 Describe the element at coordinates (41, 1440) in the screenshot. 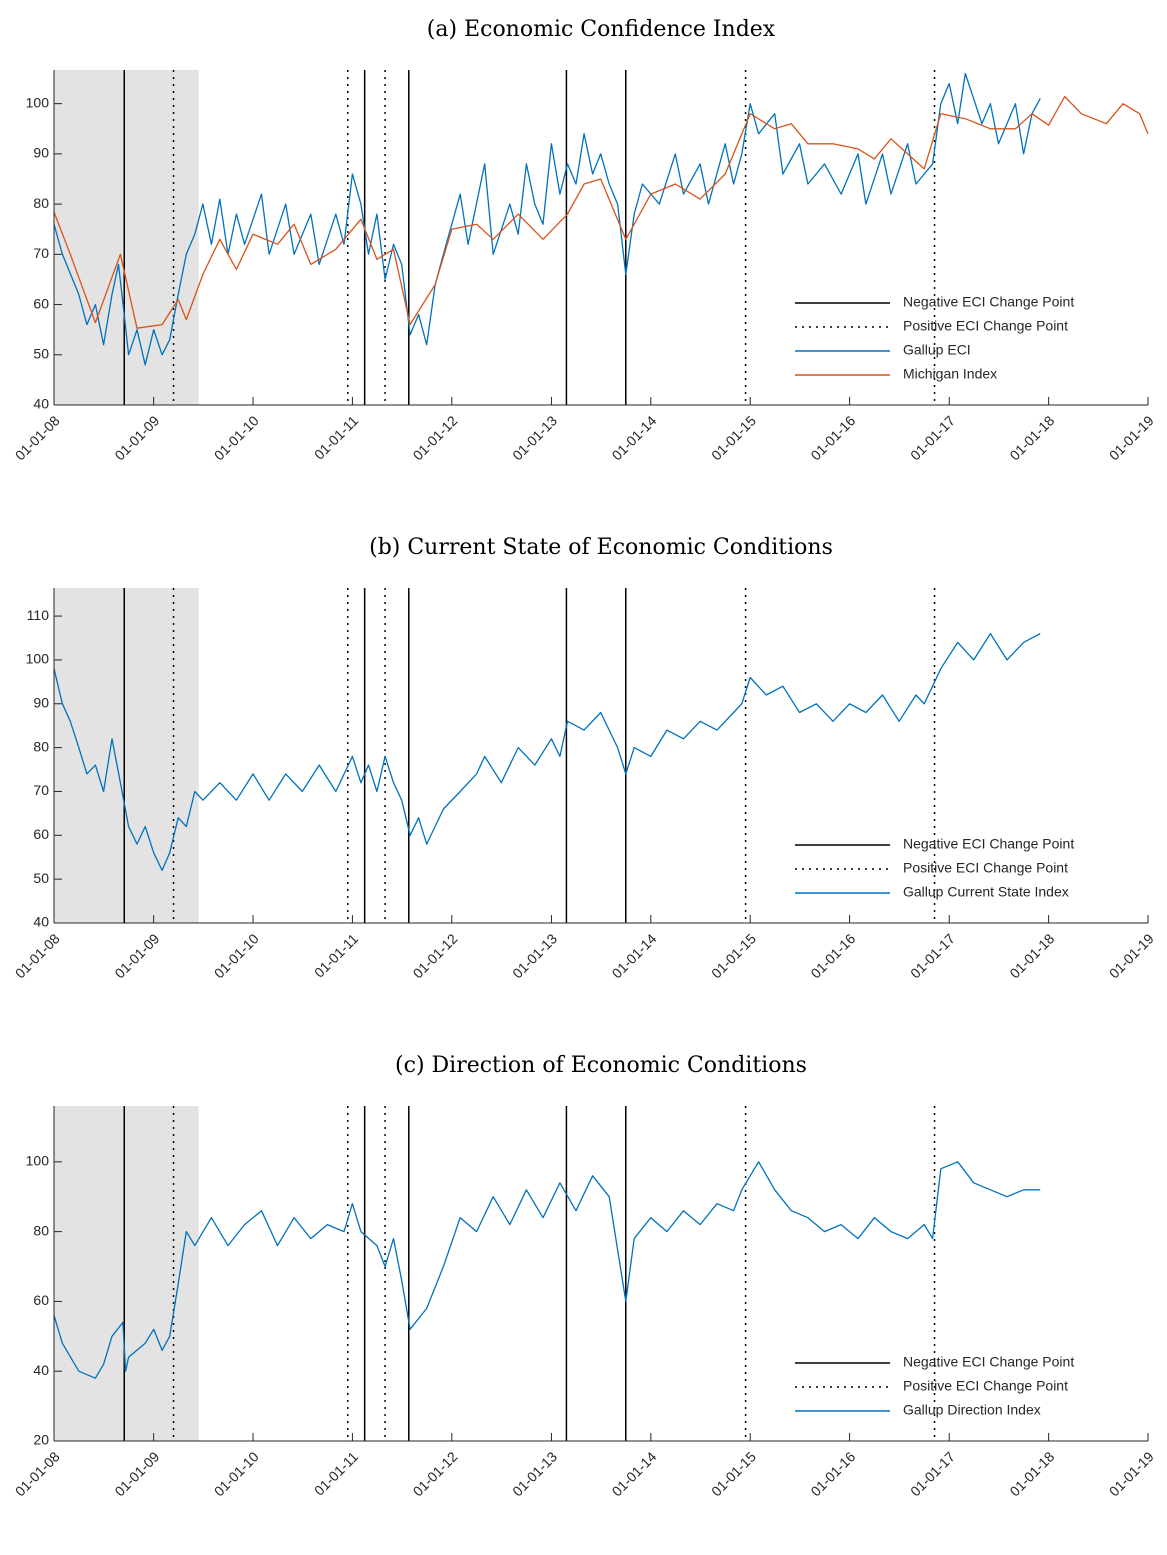

I see `y-tick-label: 20` at that location.